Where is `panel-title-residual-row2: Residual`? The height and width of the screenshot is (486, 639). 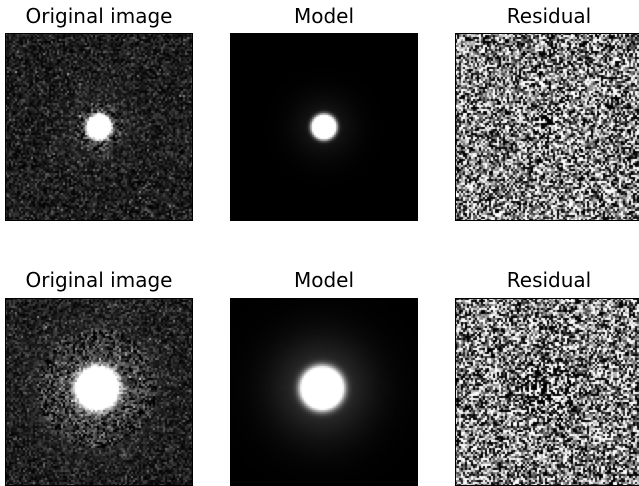 panel-title-residual-row2: Residual is located at coordinates (549, 280).